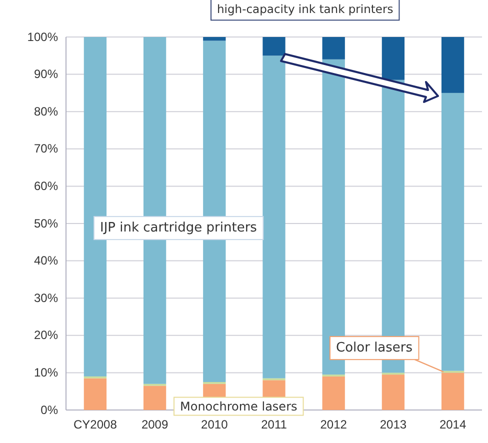 The image size is (488, 443). I want to click on series-label: high-capacity ink tank printers, so click(305, 9).